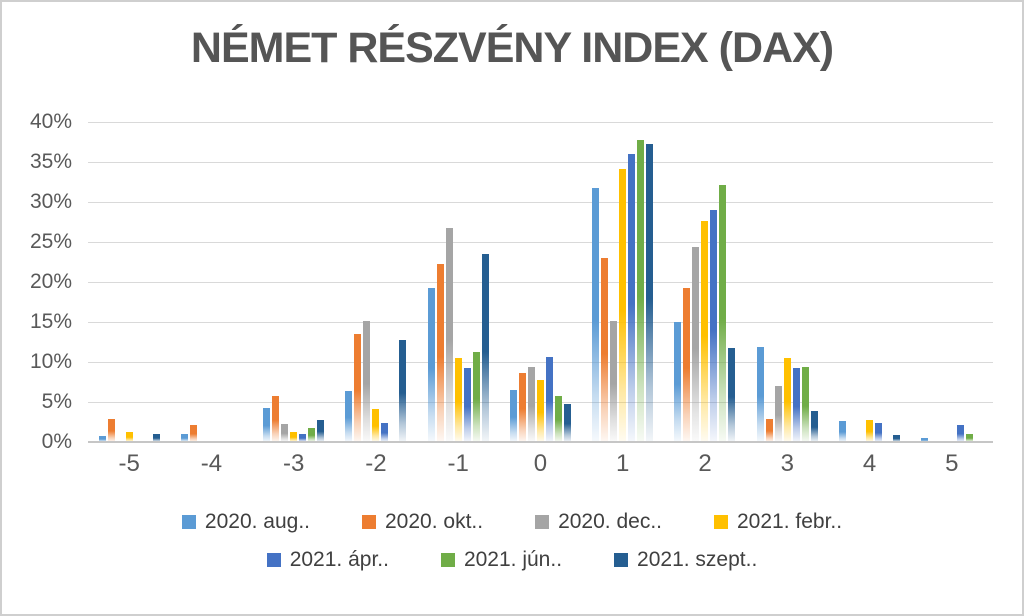 The width and height of the screenshot is (1024, 616). I want to click on y-axis: 40% 35% 30% 25% 20% 15% 10% 5% 0%, so click(40, 281).